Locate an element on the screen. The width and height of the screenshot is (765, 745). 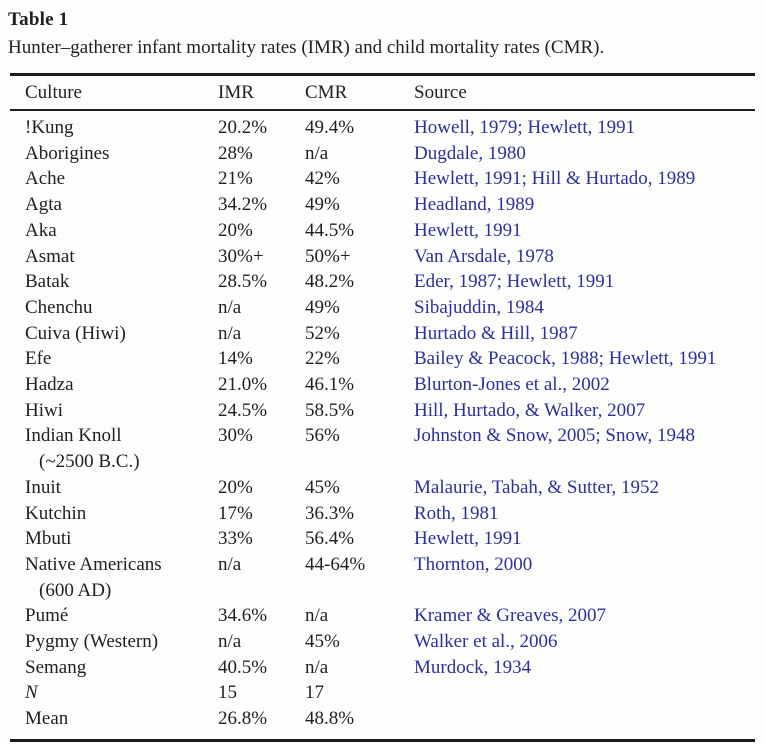
citation-link: Roth, 1981 is located at coordinates (456, 513).